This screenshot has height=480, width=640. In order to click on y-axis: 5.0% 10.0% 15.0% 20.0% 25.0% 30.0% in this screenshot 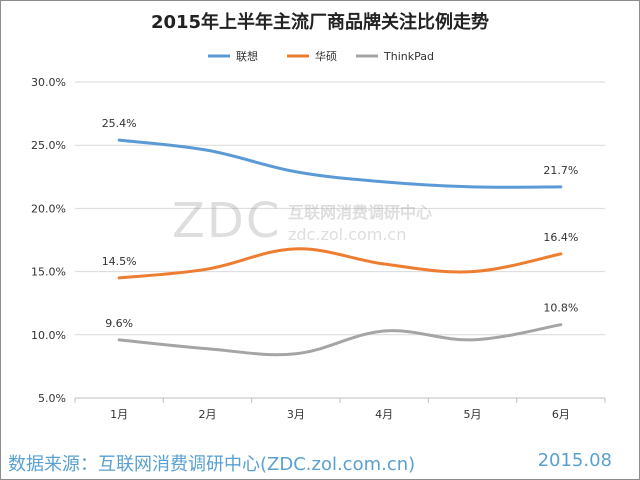, I will do `click(48, 240)`.